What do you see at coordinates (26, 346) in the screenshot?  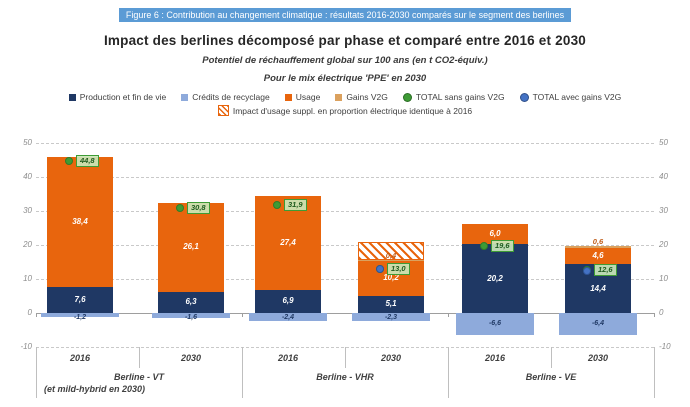 I see `y-axis-tick-label-left: -10` at bounding box center [26, 346].